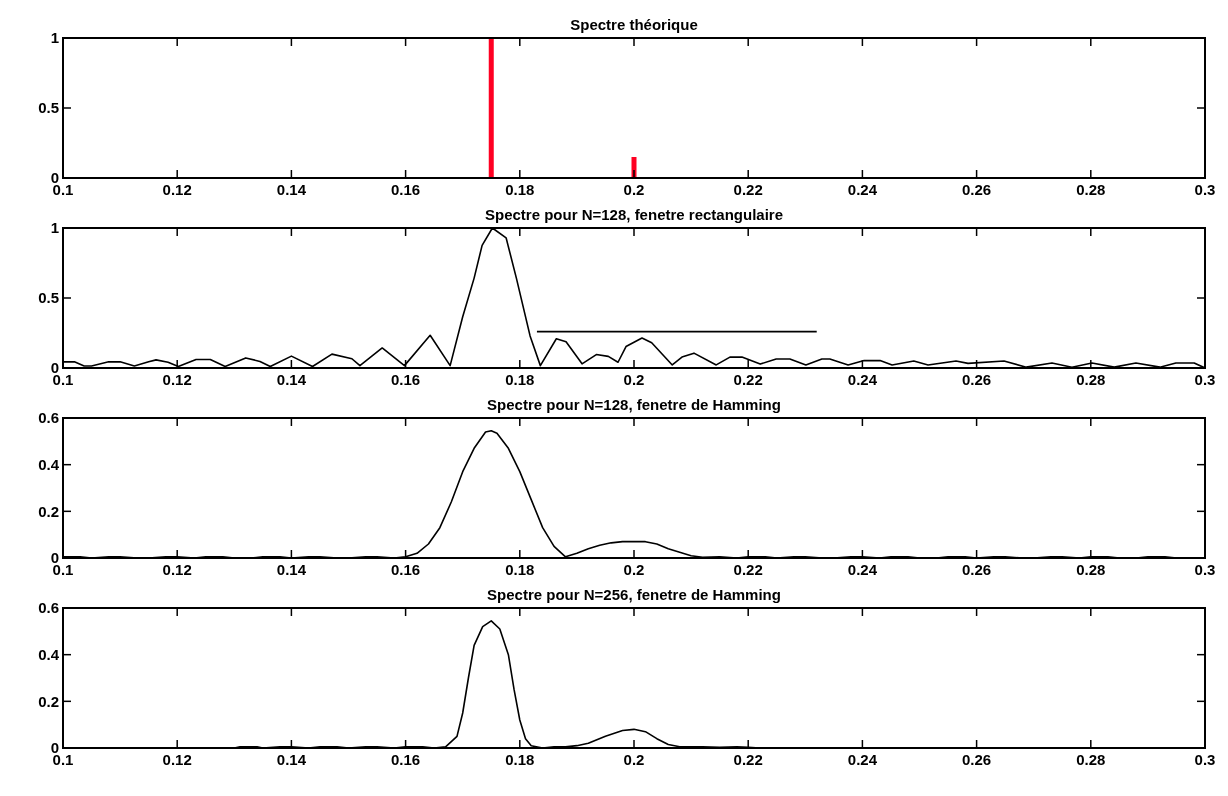 The height and width of the screenshot is (796, 1228). Describe the element at coordinates (634, 24) in the screenshot. I see `chart-title: Spectre théorique` at that location.